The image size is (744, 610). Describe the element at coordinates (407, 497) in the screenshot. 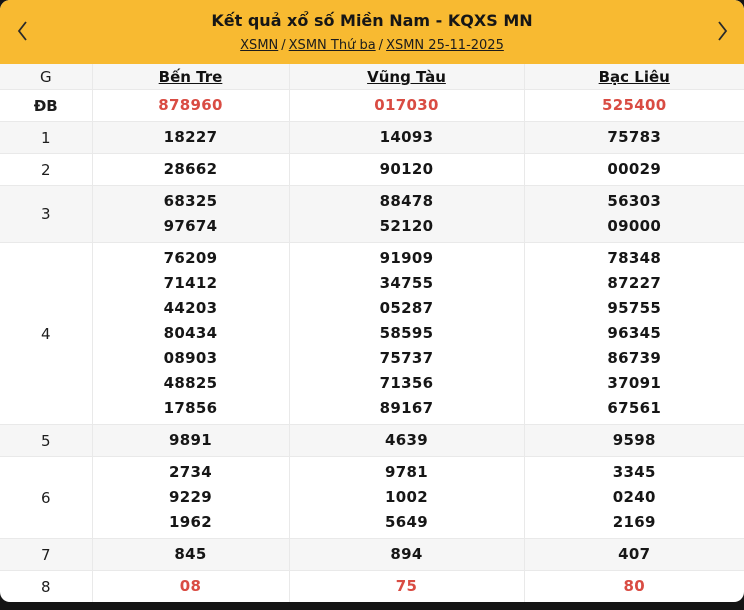

I see `prize-cell: 9781 1002 5649` at that location.